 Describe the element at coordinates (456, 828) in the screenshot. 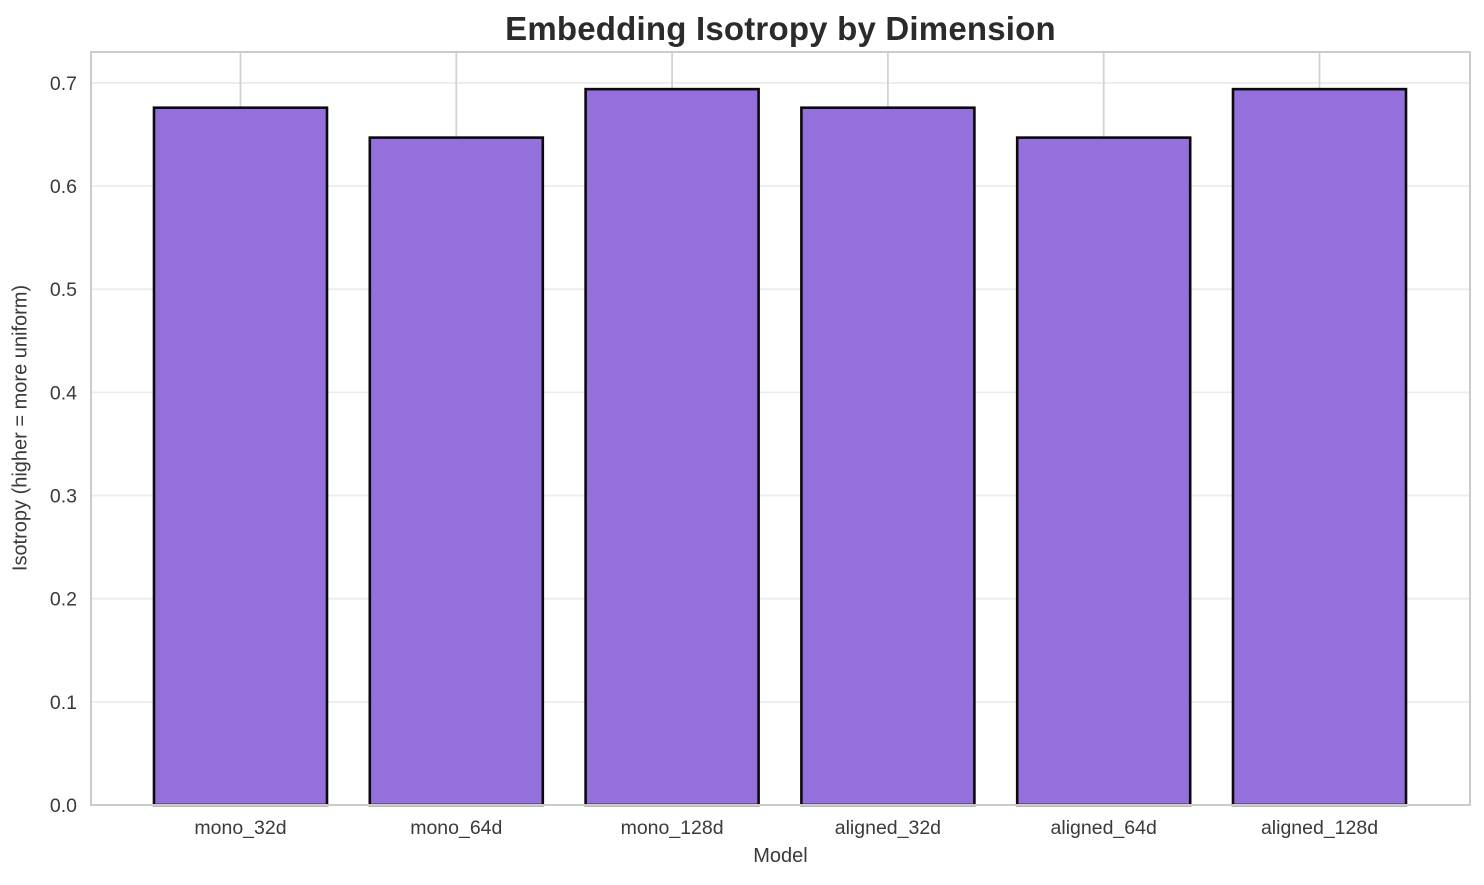

I see `x-tick-label: mono_64d` at that location.